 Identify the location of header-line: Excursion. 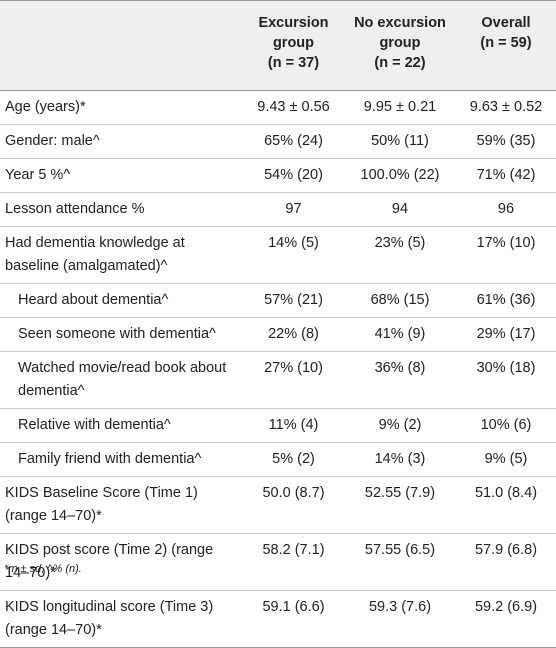
(293, 23).